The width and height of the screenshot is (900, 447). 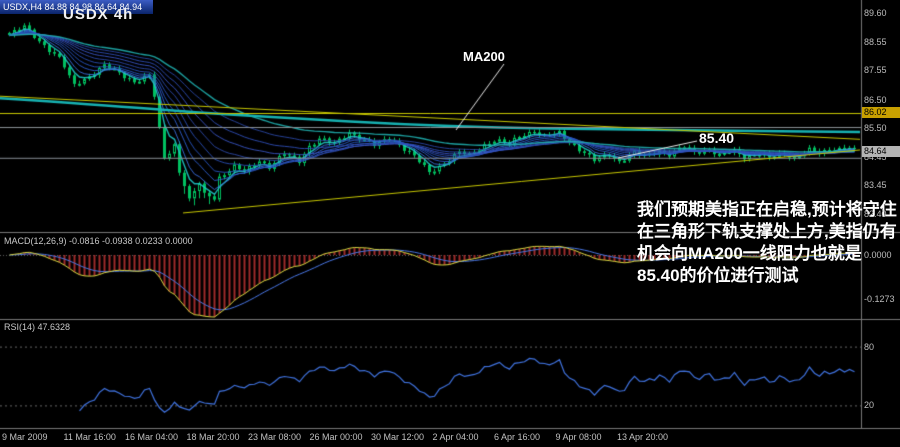 I want to click on price-tick: 85.50, so click(x=875, y=127).